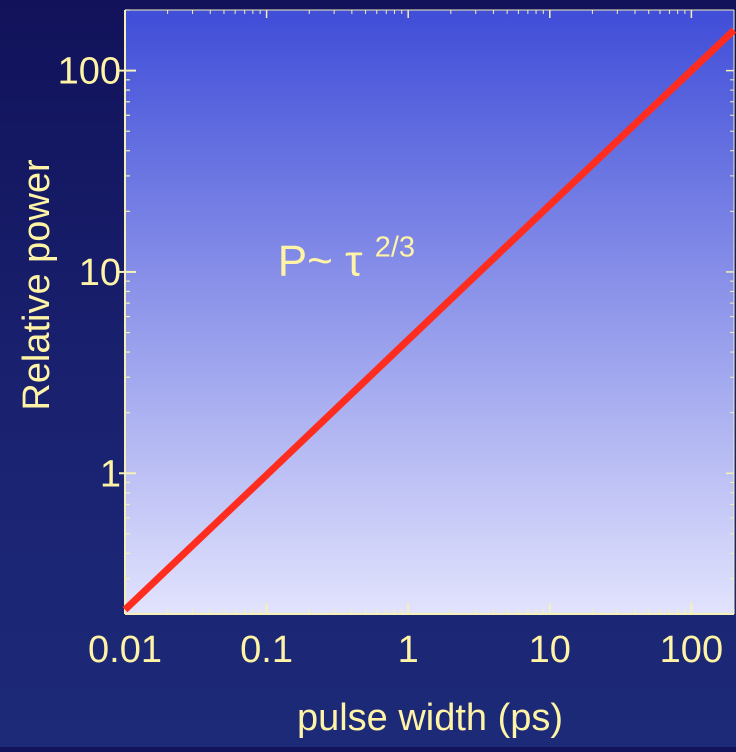 The image size is (736, 752). I want to click on annotation-exponent: 2/3, so click(395, 248).